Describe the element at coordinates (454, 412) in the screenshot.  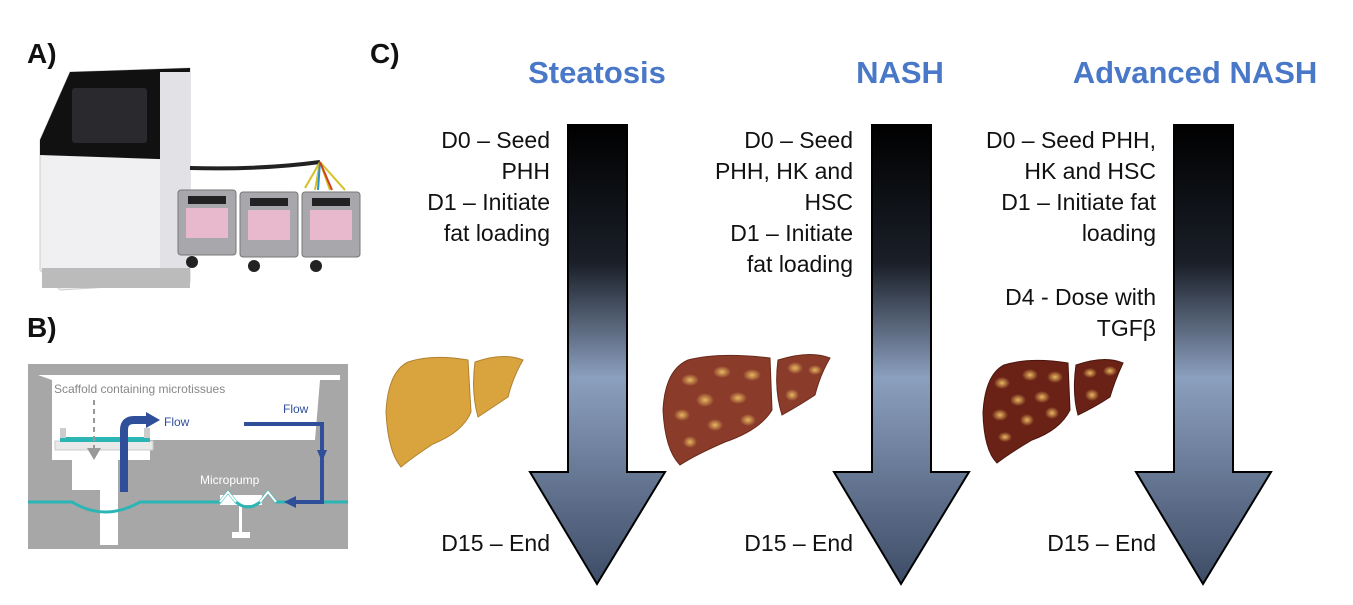
I see `liver-steatosis-icon` at that location.